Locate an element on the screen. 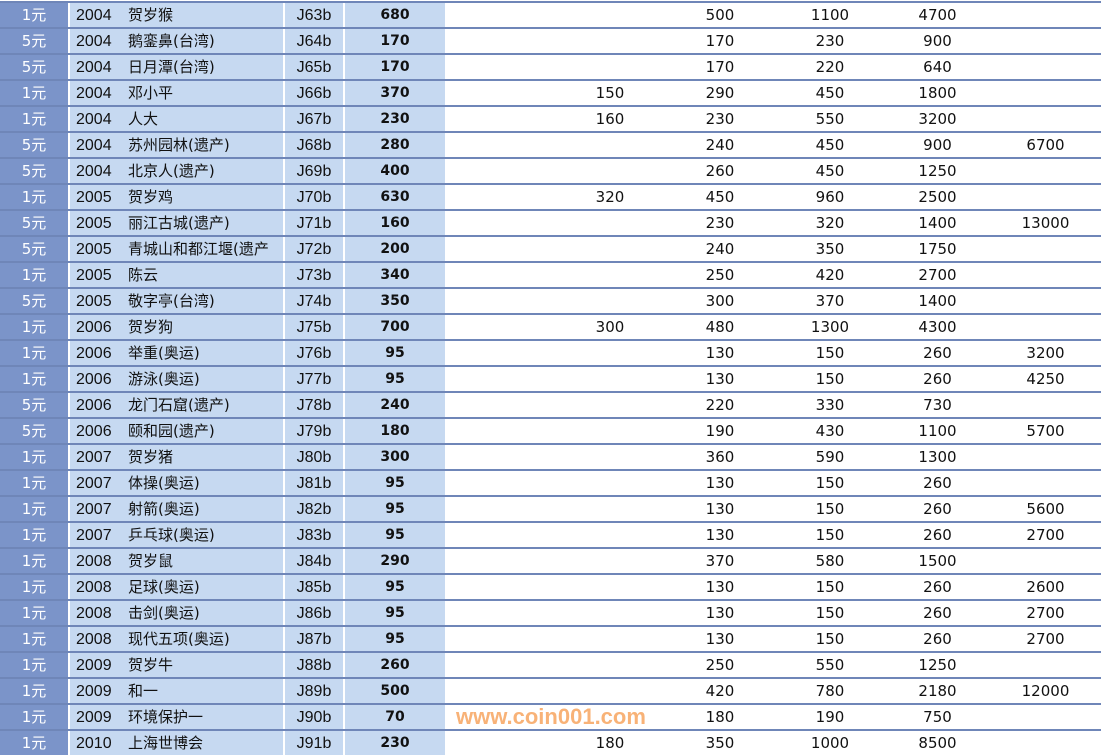  price-cell-5: 5600 is located at coordinates (1045, 509).